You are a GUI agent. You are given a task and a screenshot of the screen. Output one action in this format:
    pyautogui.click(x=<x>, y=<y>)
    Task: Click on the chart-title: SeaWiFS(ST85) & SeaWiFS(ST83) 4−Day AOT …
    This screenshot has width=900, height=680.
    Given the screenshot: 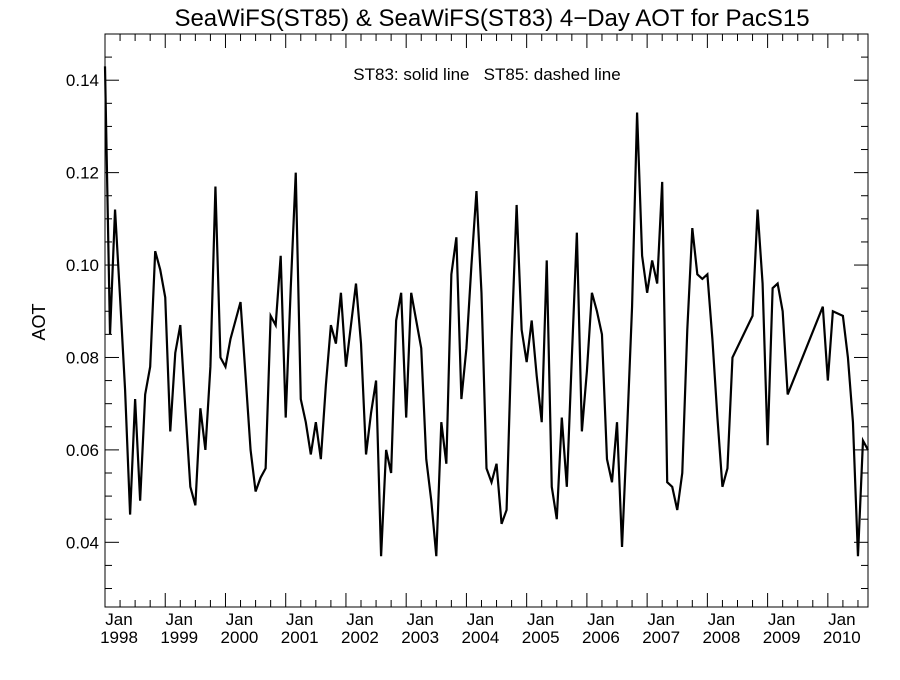 What is the action you would take?
    pyautogui.click(x=491, y=18)
    